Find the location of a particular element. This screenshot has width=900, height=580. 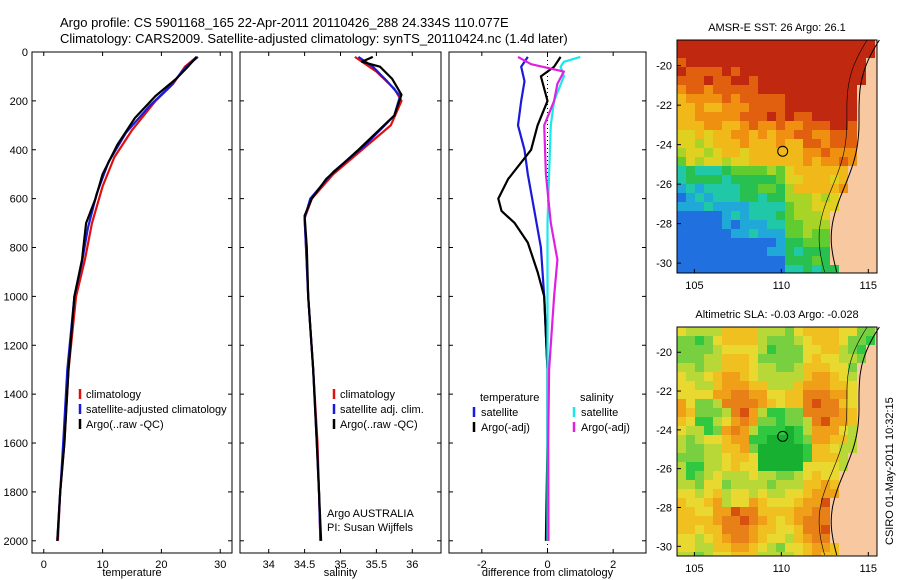

side-timestamp: CSIRO 01-May-2011 10:32:15 is located at coordinates (890, 471).